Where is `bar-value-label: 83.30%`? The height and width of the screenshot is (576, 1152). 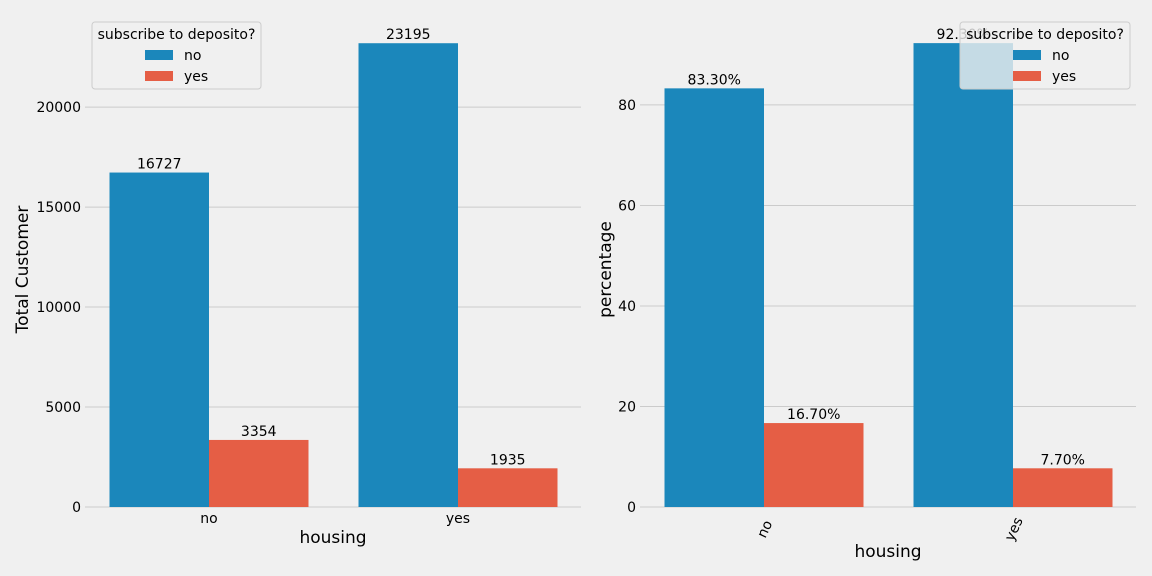
bar-value-label: 83.30% is located at coordinates (714, 80).